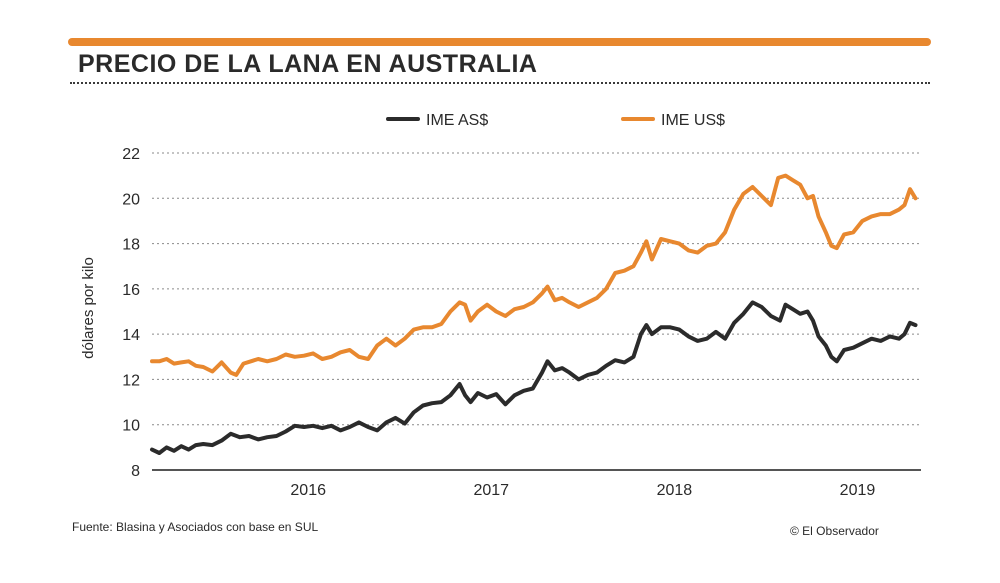 The image size is (1000, 583). Describe the element at coordinates (88, 308) in the screenshot. I see `y-axis-title: dólares por kilo` at that location.